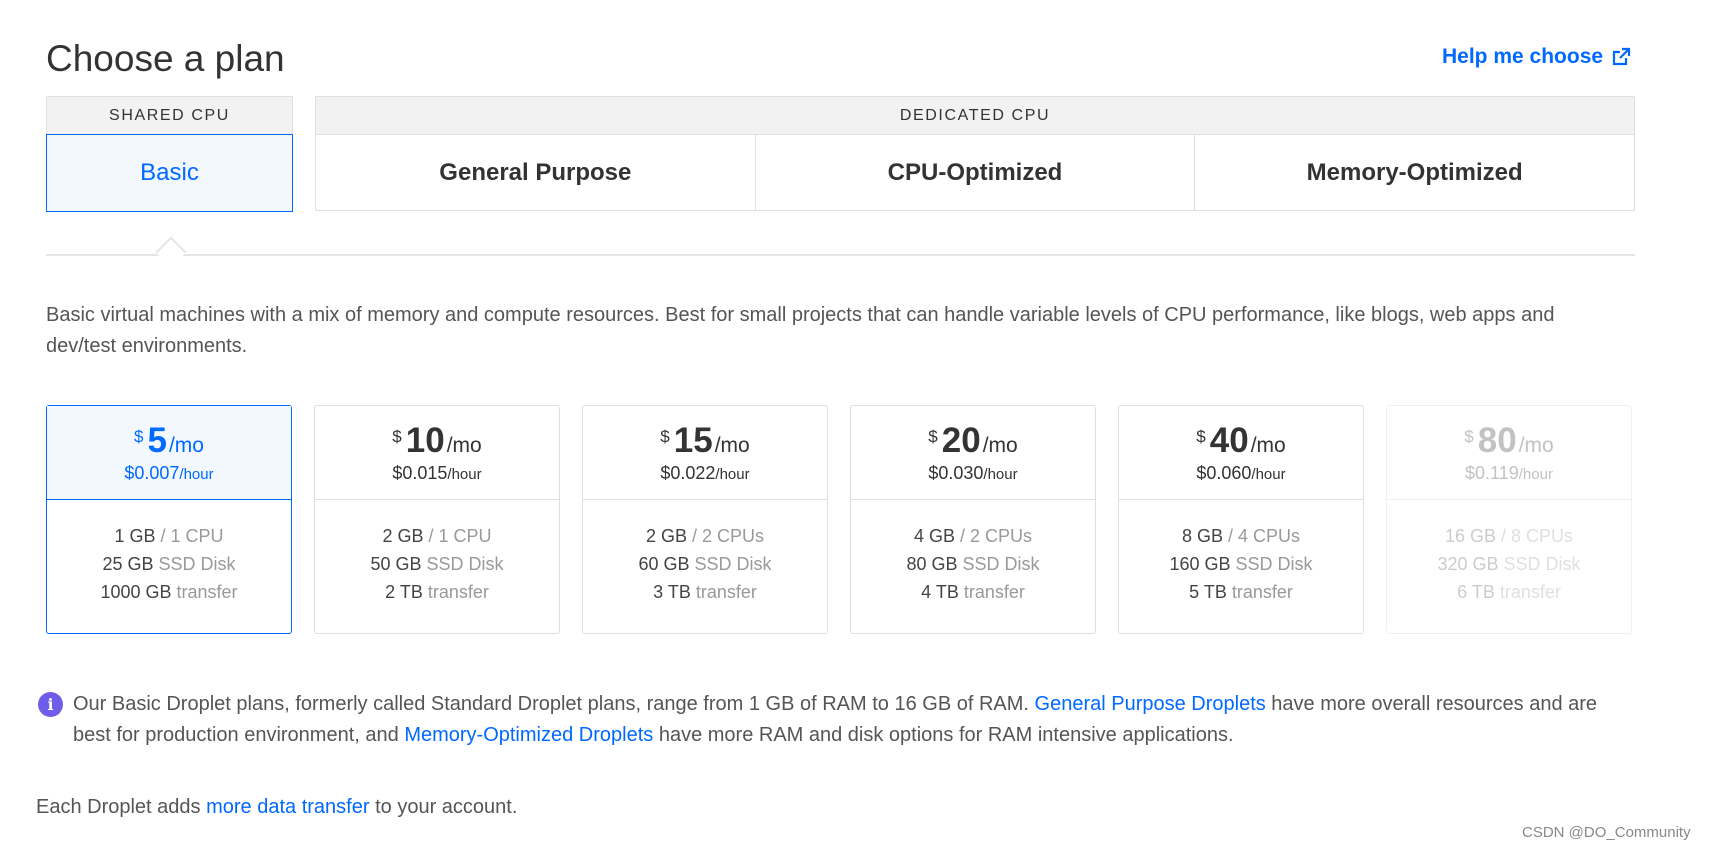  Describe the element at coordinates (840, 255) in the screenshot. I see `tab-indicator-line` at that location.